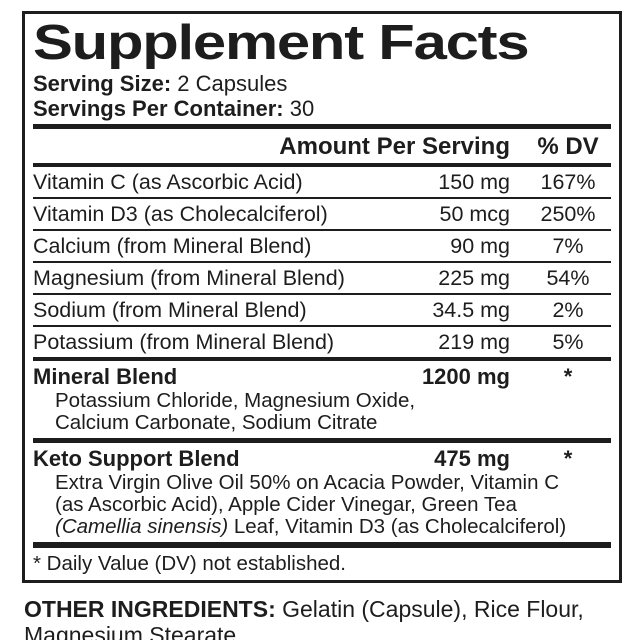  What do you see at coordinates (216, 422) in the screenshot?
I see `blend-ingredients-line: Calcium Carbonate, Sodium Citrate` at bounding box center [216, 422].